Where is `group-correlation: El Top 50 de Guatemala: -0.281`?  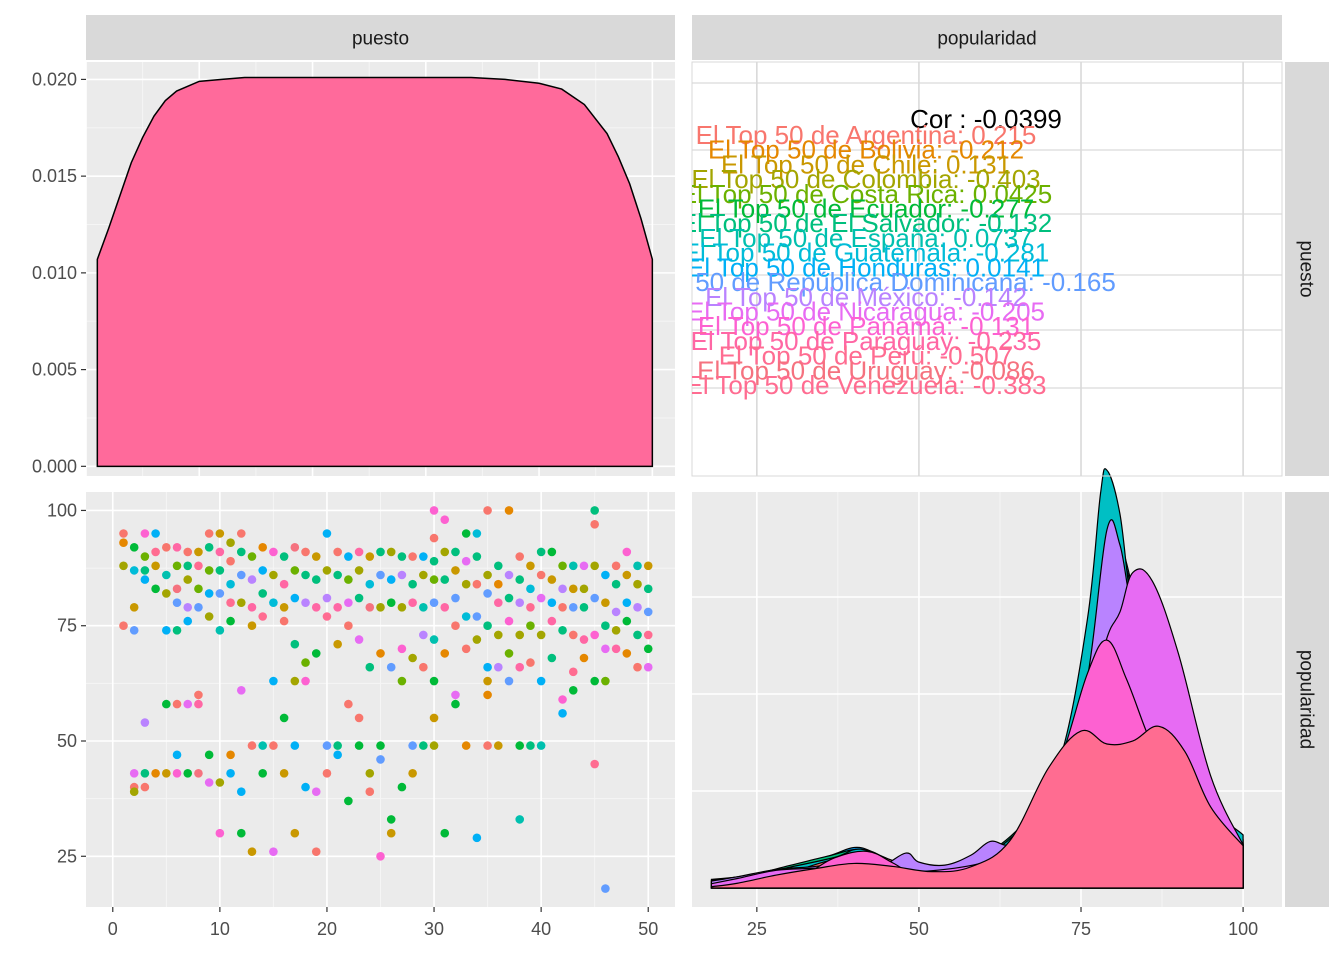
group-correlation: El Top 50 de Guatemala: -0.281 is located at coordinates (866, 253).